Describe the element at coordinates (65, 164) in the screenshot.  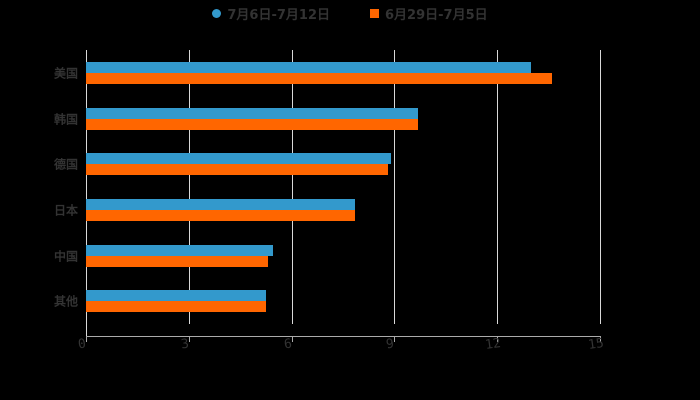
I see `category-label: 德国` at that location.